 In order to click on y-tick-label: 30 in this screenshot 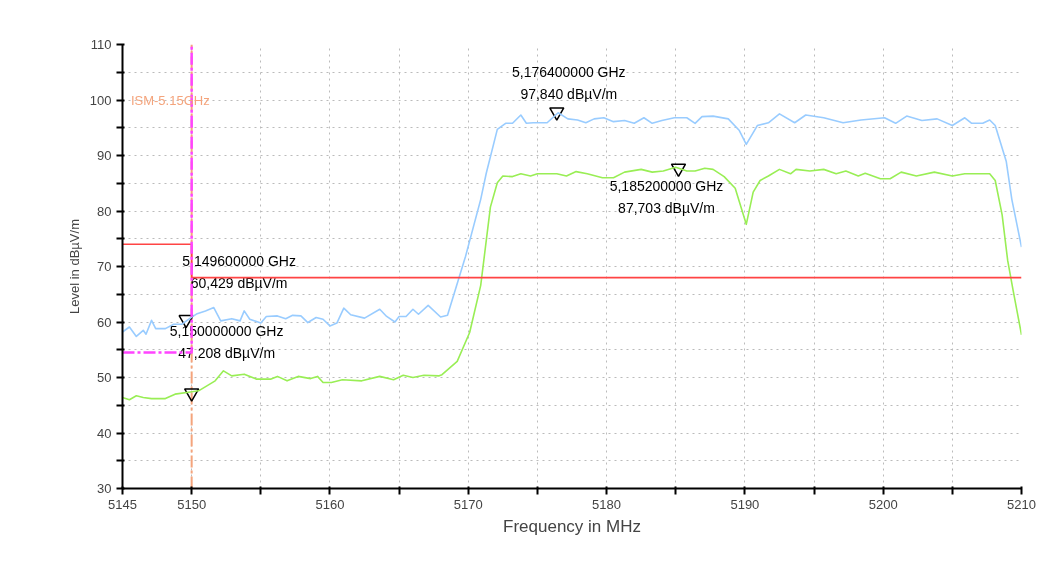, I will do `click(104, 488)`.